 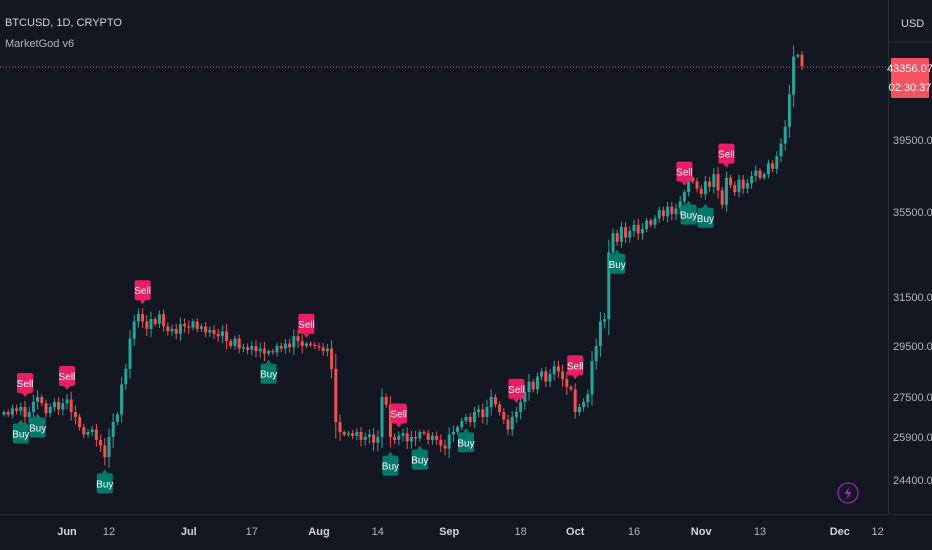 What do you see at coordinates (912, 24) in the screenshot?
I see `currency-label: USD` at bounding box center [912, 24].